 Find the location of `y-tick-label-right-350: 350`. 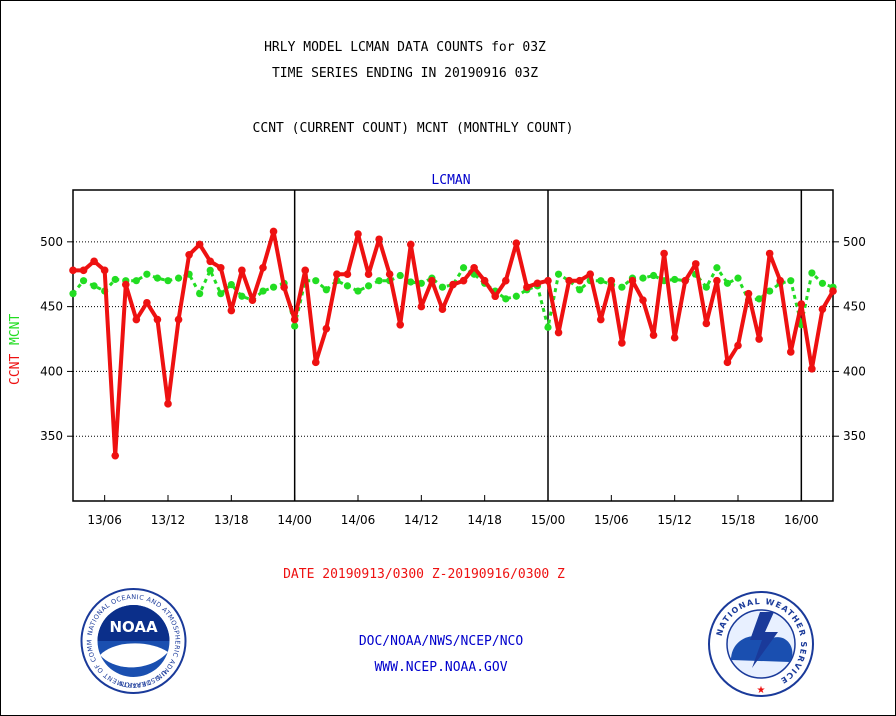

y-tick-label-right-350: 350 is located at coordinates (854, 436).